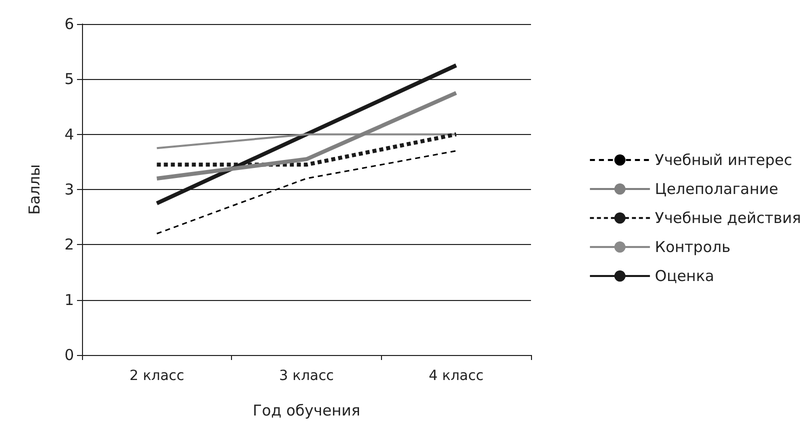  I want to click on legend-label: Оценка, so click(684, 276).